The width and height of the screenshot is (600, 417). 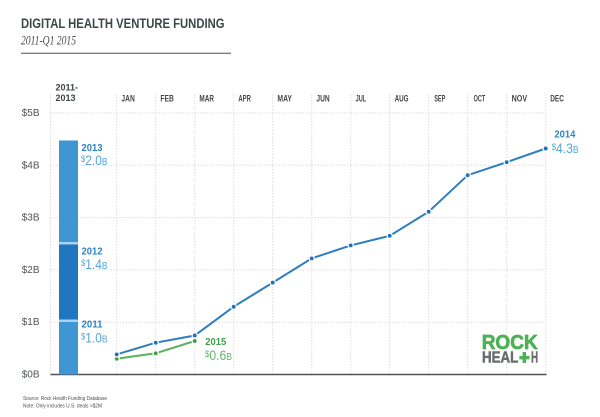 I want to click on svg-text: $1.0B, so click(x=94, y=337).